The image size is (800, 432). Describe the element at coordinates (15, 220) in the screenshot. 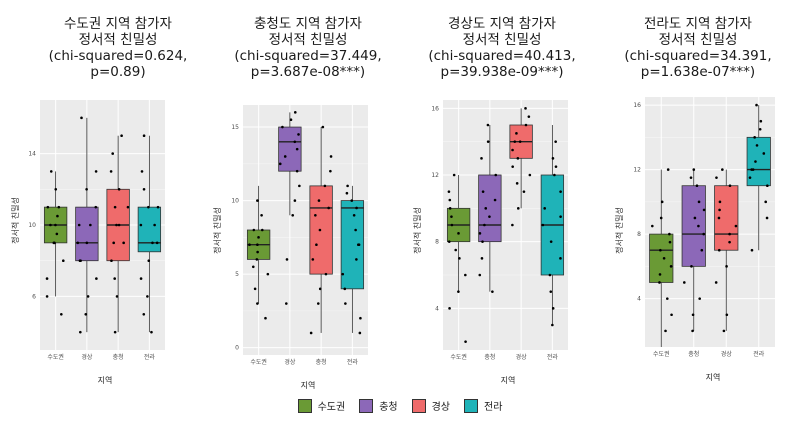

I see `y-axis-label-1: 정서적 친밀성` at that location.